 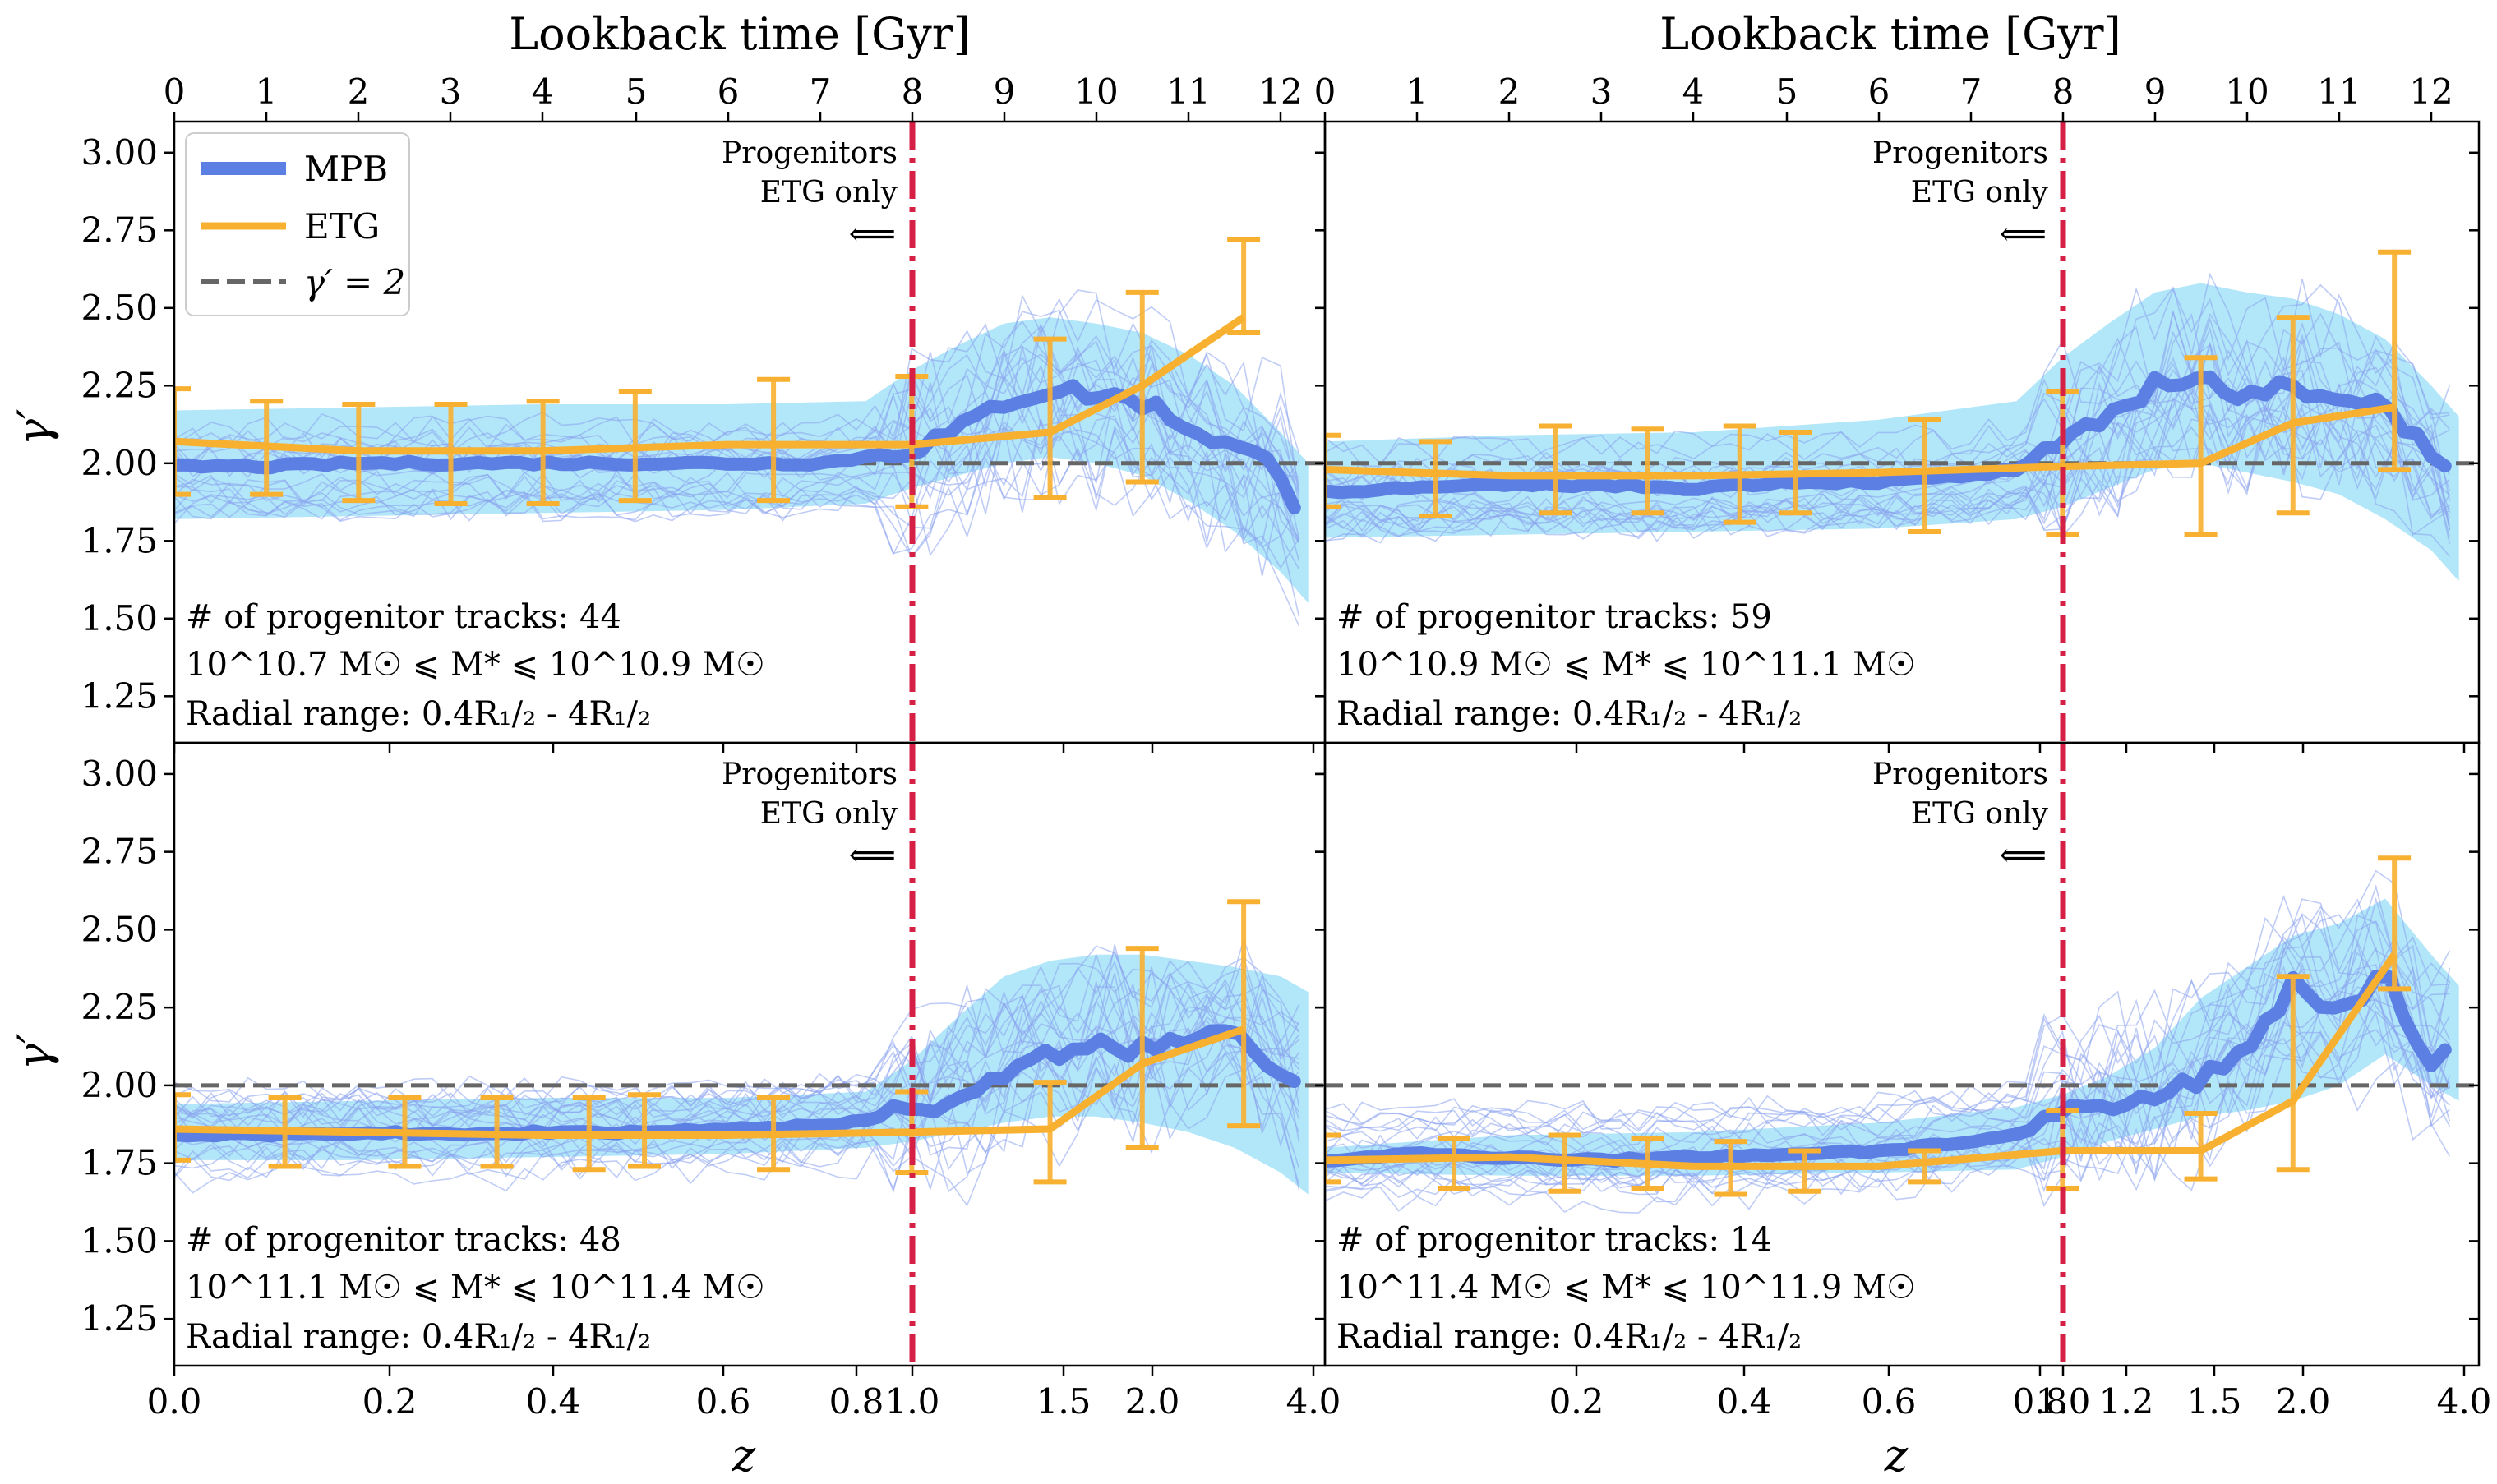 I want to click on lookback-tick-label: 0, so click(x=175, y=92).